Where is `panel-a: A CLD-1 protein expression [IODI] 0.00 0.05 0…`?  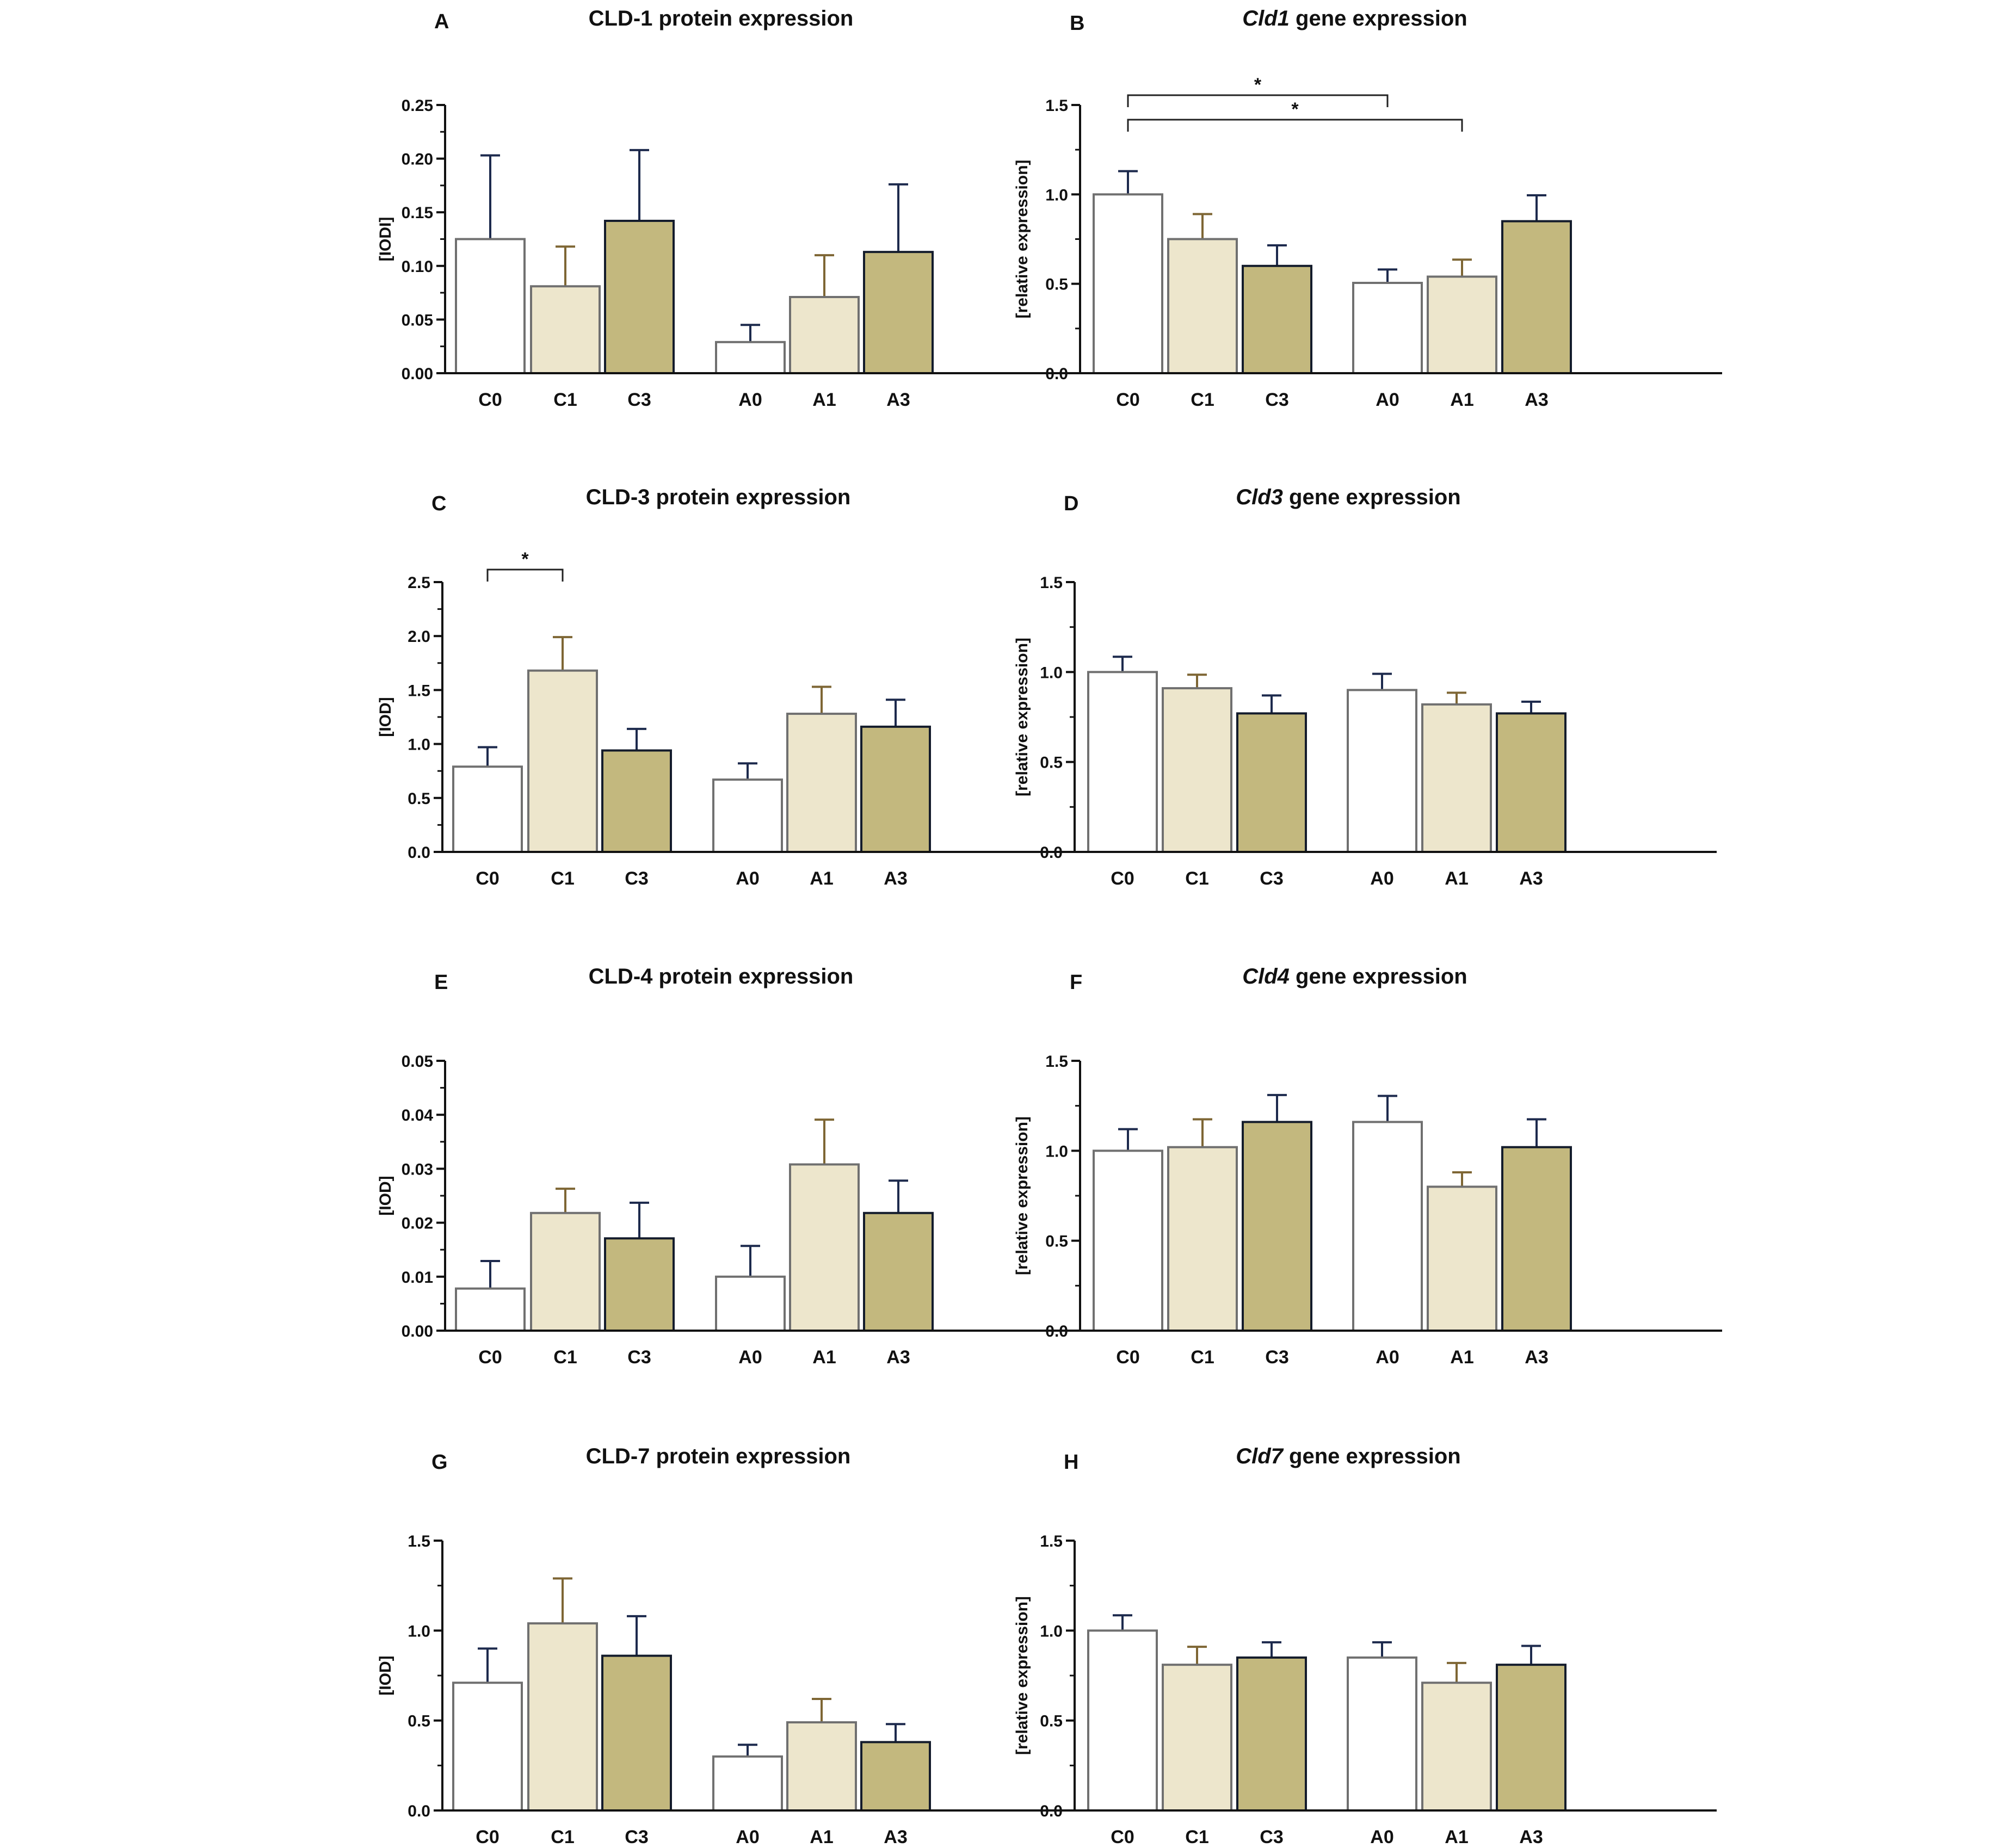
panel-a: A CLD-1 protein expression [IODI] 0.00 0.05 0… is located at coordinates (732, 208).